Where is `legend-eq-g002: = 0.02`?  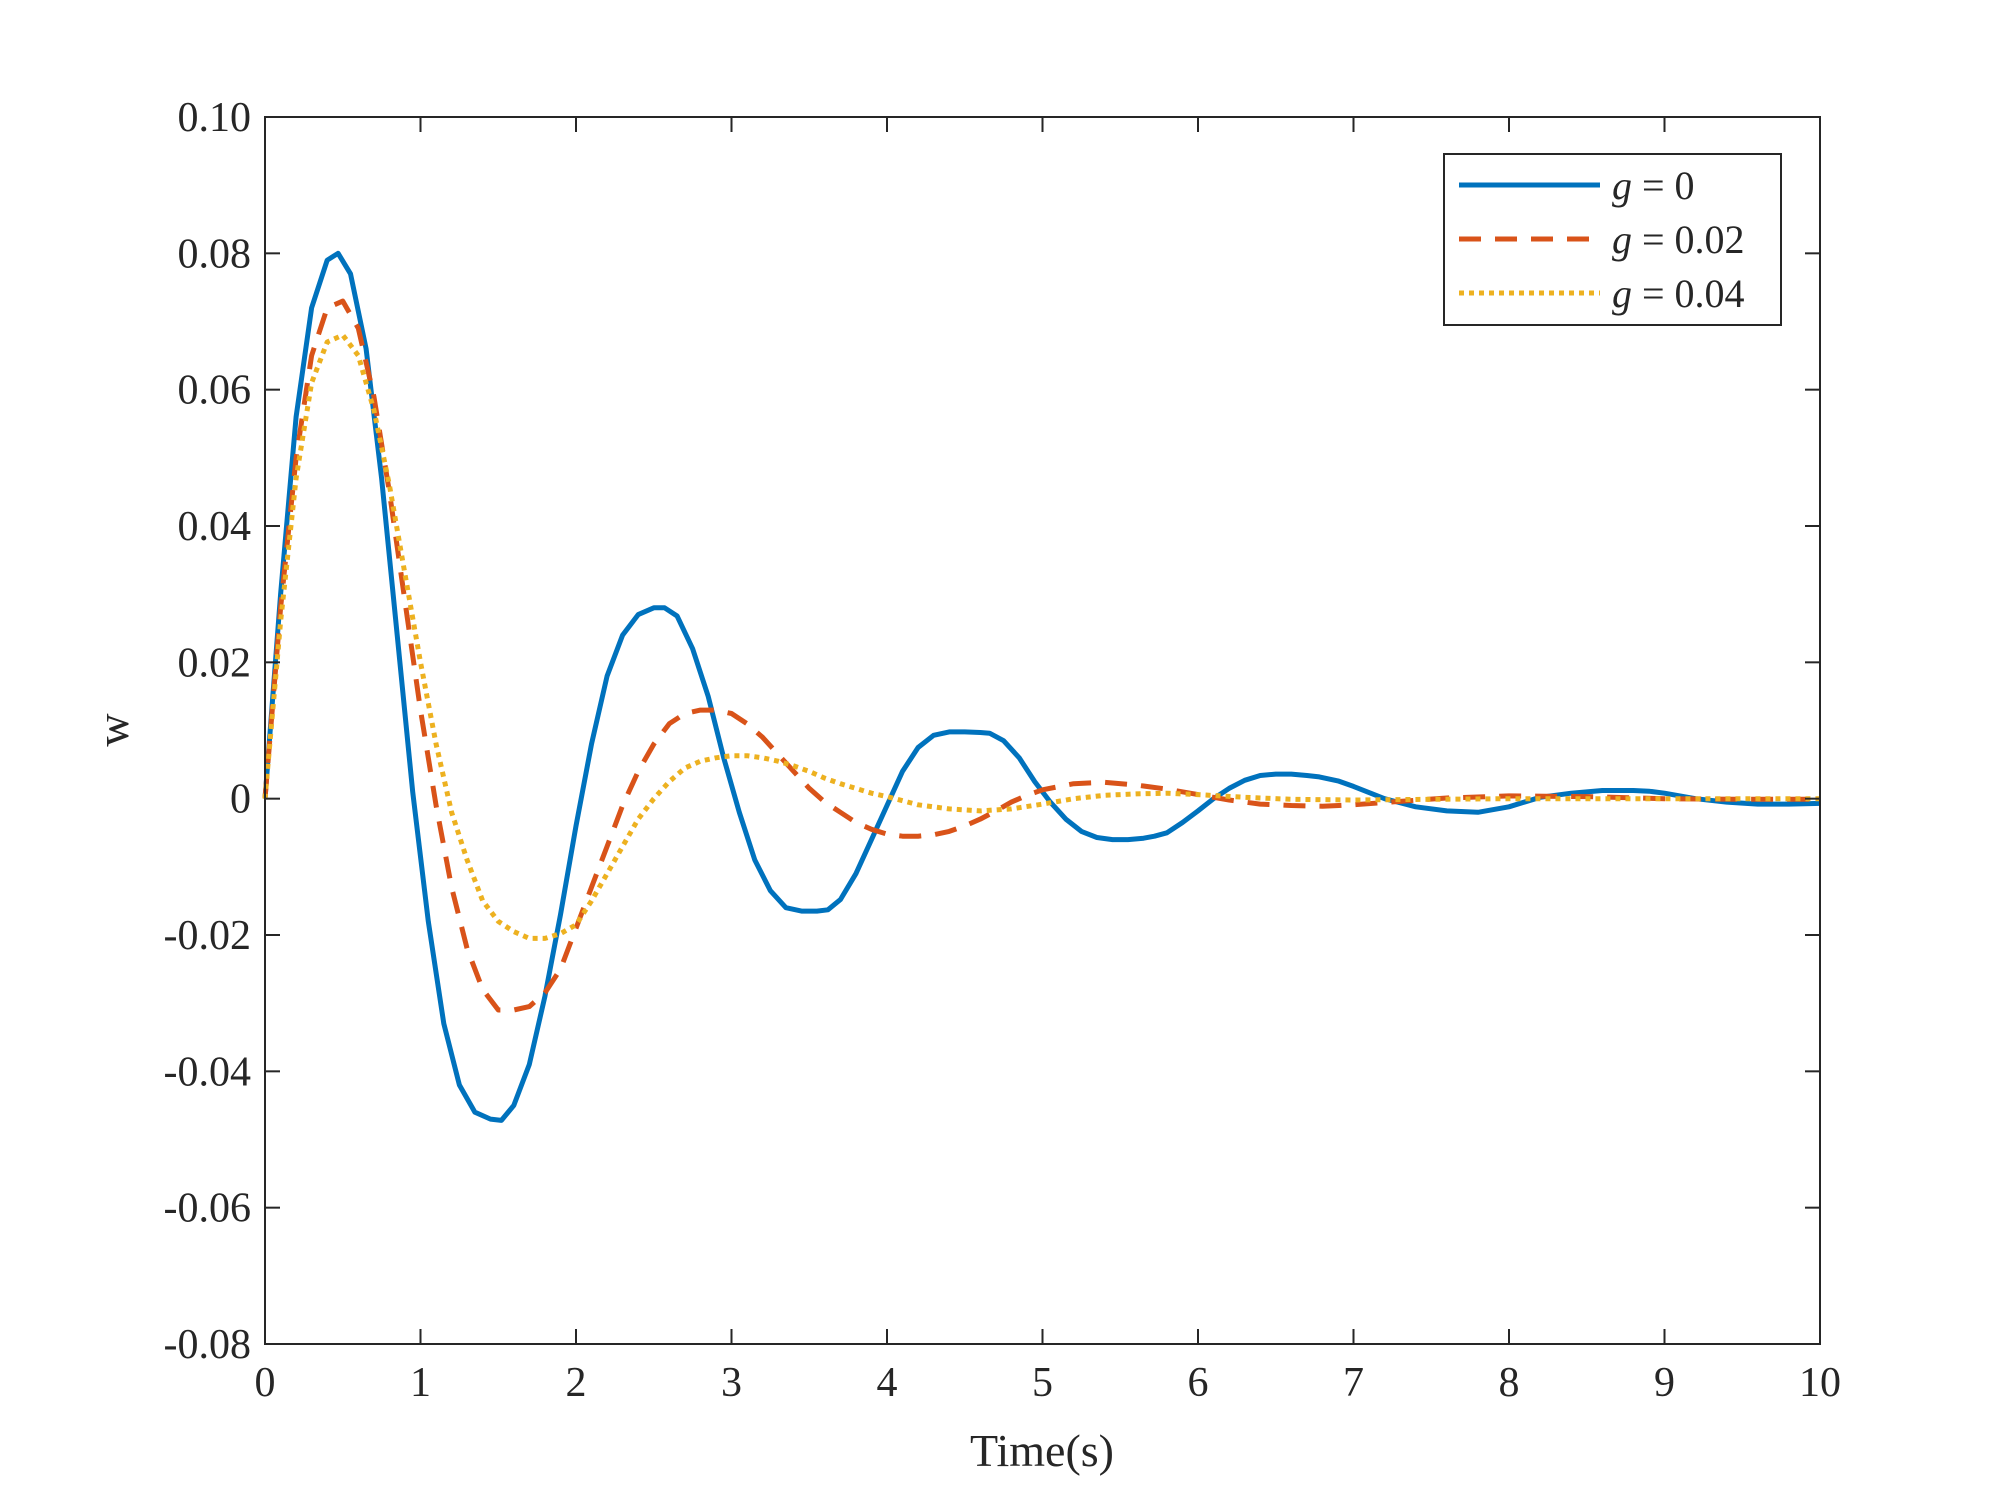
legend-eq-g002: = 0.02 is located at coordinates (1688, 239).